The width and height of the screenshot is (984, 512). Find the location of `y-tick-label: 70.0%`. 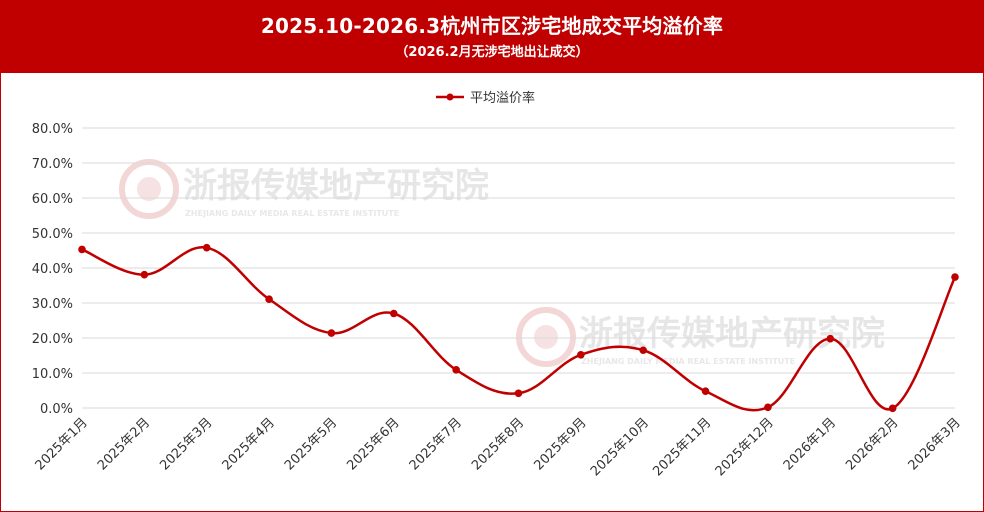

y-tick-label: 70.0% is located at coordinates (52, 164).